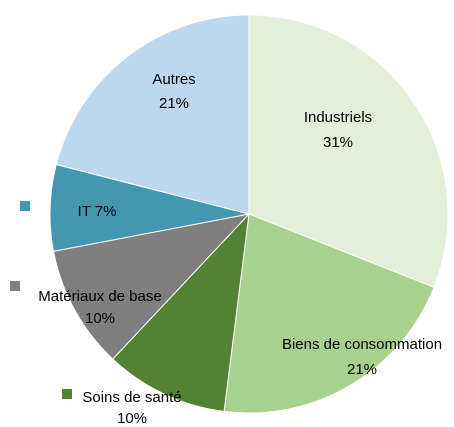  What do you see at coordinates (84, 211) in the screenshot?
I see `category-label: IT` at bounding box center [84, 211].